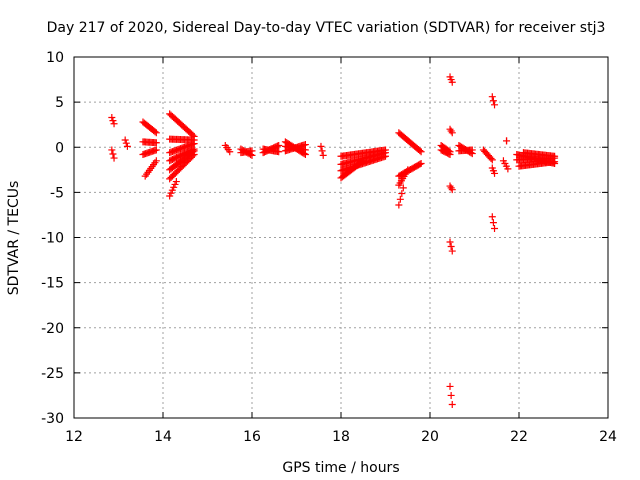 The width and height of the screenshot is (640, 480). What do you see at coordinates (341, 437) in the screenshot?
I see `x-tick-label: 18` at bounding box center [341, 437].